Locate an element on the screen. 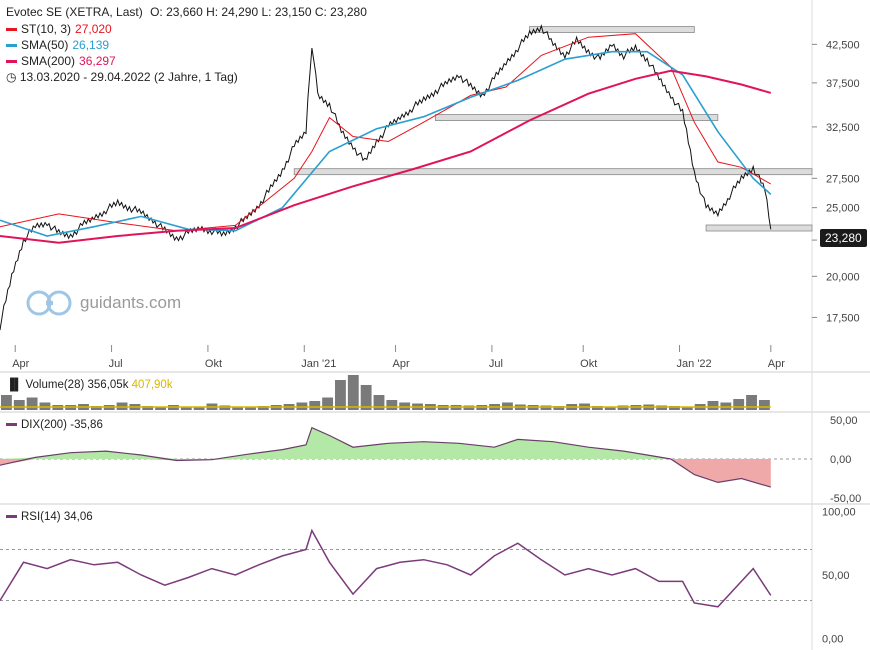 This screenshot has width=870, height=650. legend-sma200-value: 36,297 is located at coordinates (97, 61).